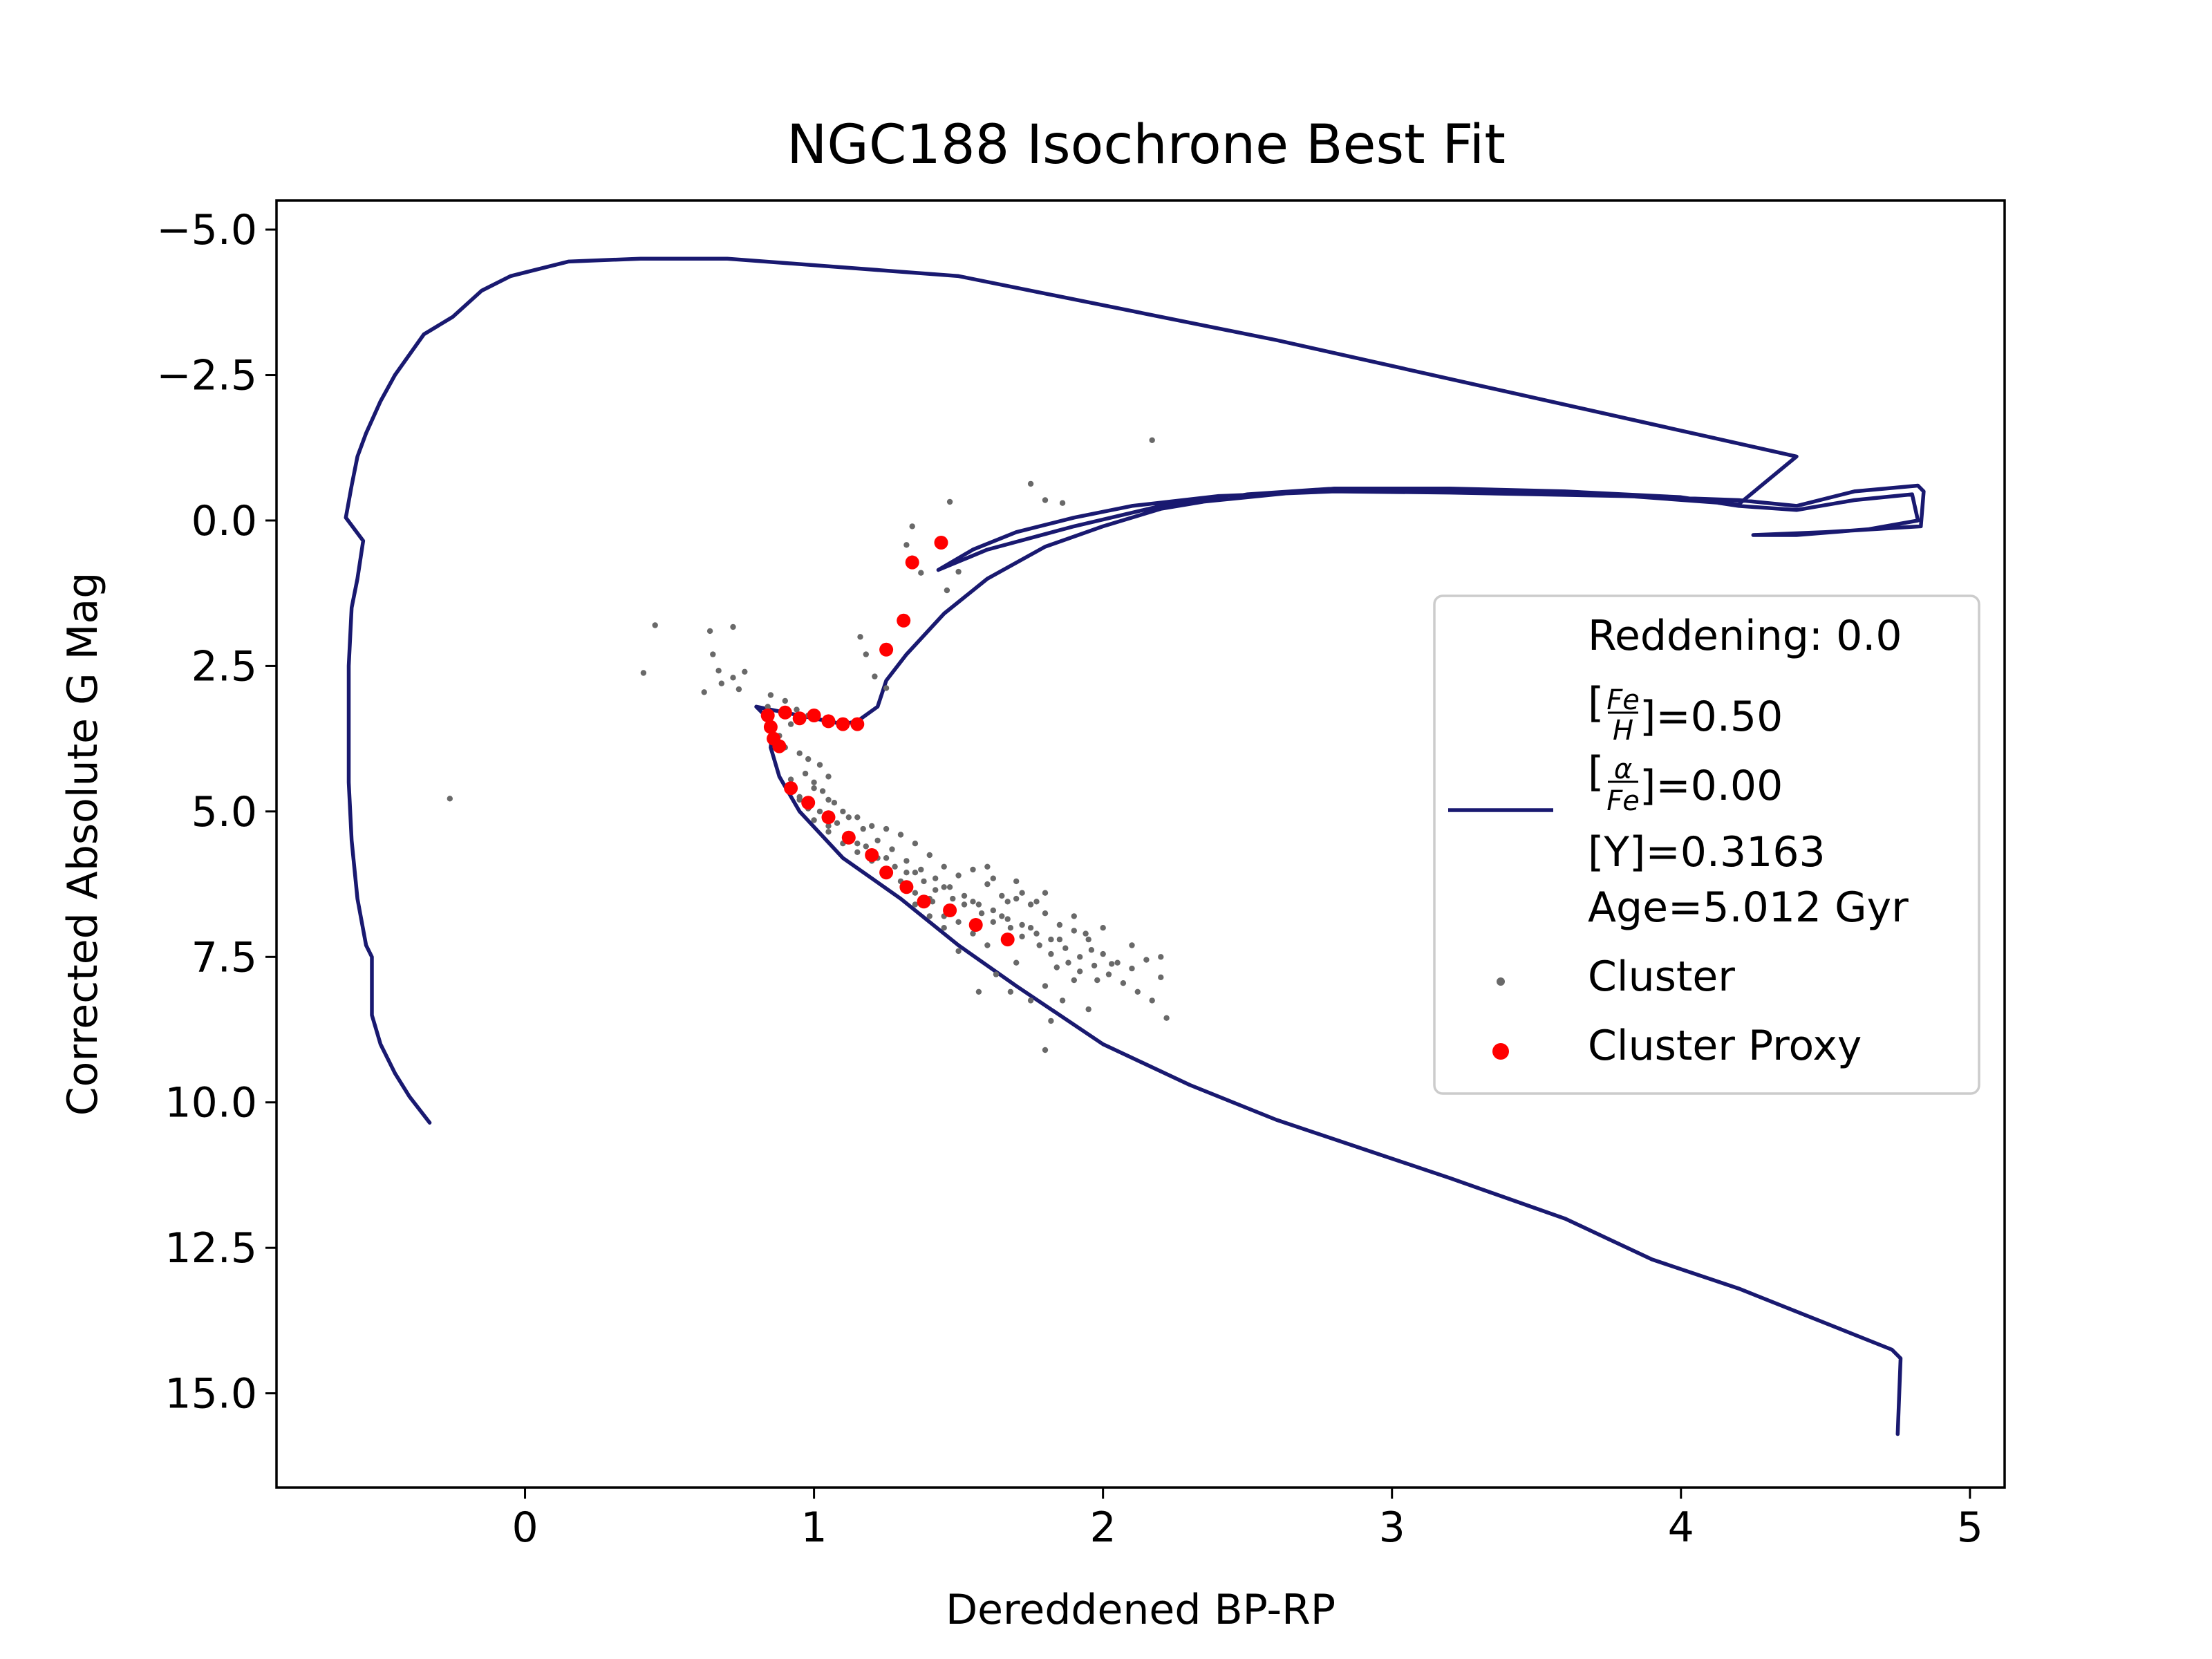 The image size is (2212, 1659). What do you see at coordinates (1623, 801) in the screenshot?
I see `legend-alpha-denominator: Fe` at bounding box center [1623, 801].